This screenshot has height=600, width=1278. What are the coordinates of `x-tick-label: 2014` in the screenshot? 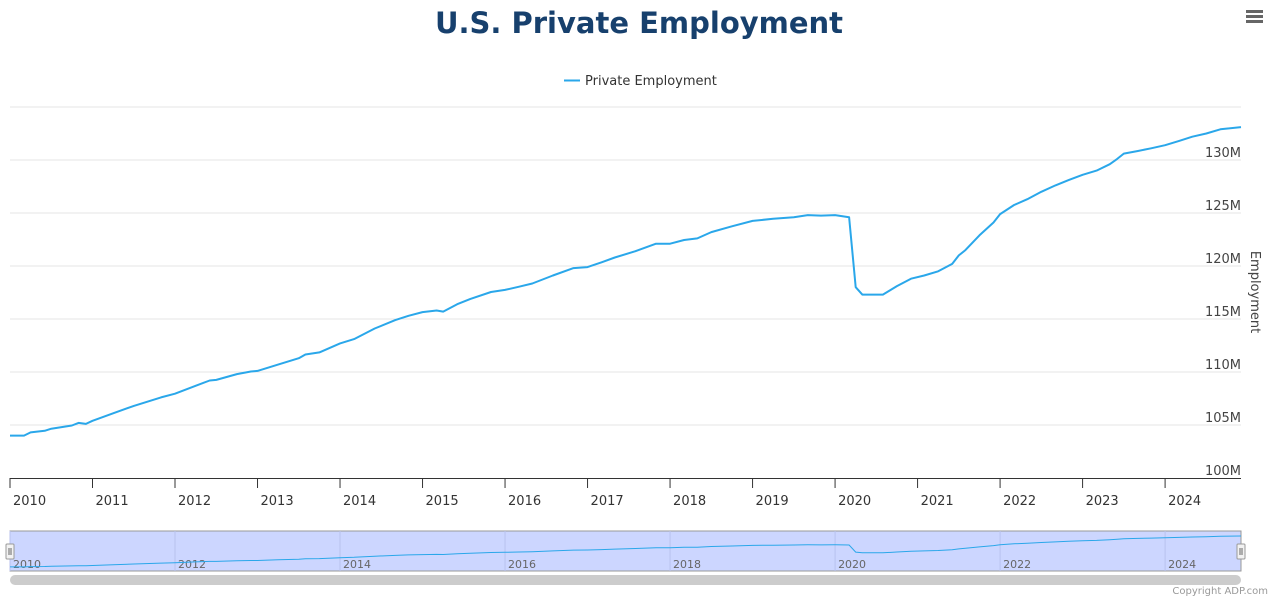 It's located at (359, 501).